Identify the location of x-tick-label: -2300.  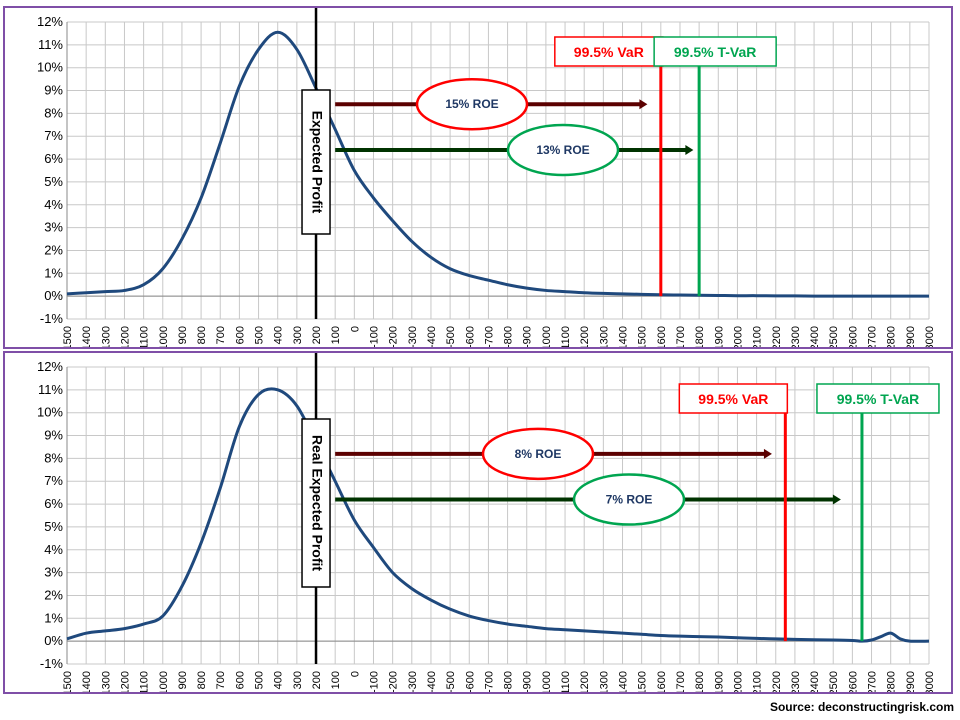
(796, 336).